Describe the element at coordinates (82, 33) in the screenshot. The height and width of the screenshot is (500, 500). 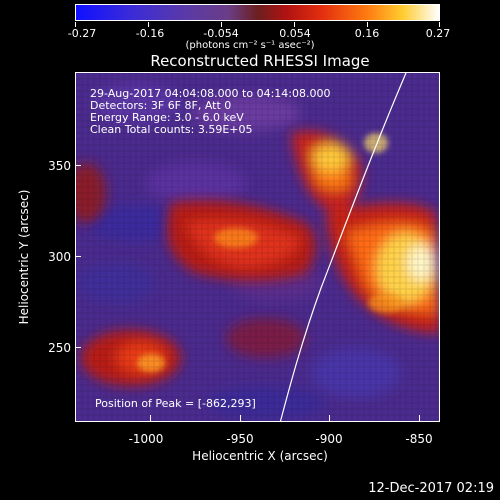
I see `colorbar-label: -0.27` at that location.